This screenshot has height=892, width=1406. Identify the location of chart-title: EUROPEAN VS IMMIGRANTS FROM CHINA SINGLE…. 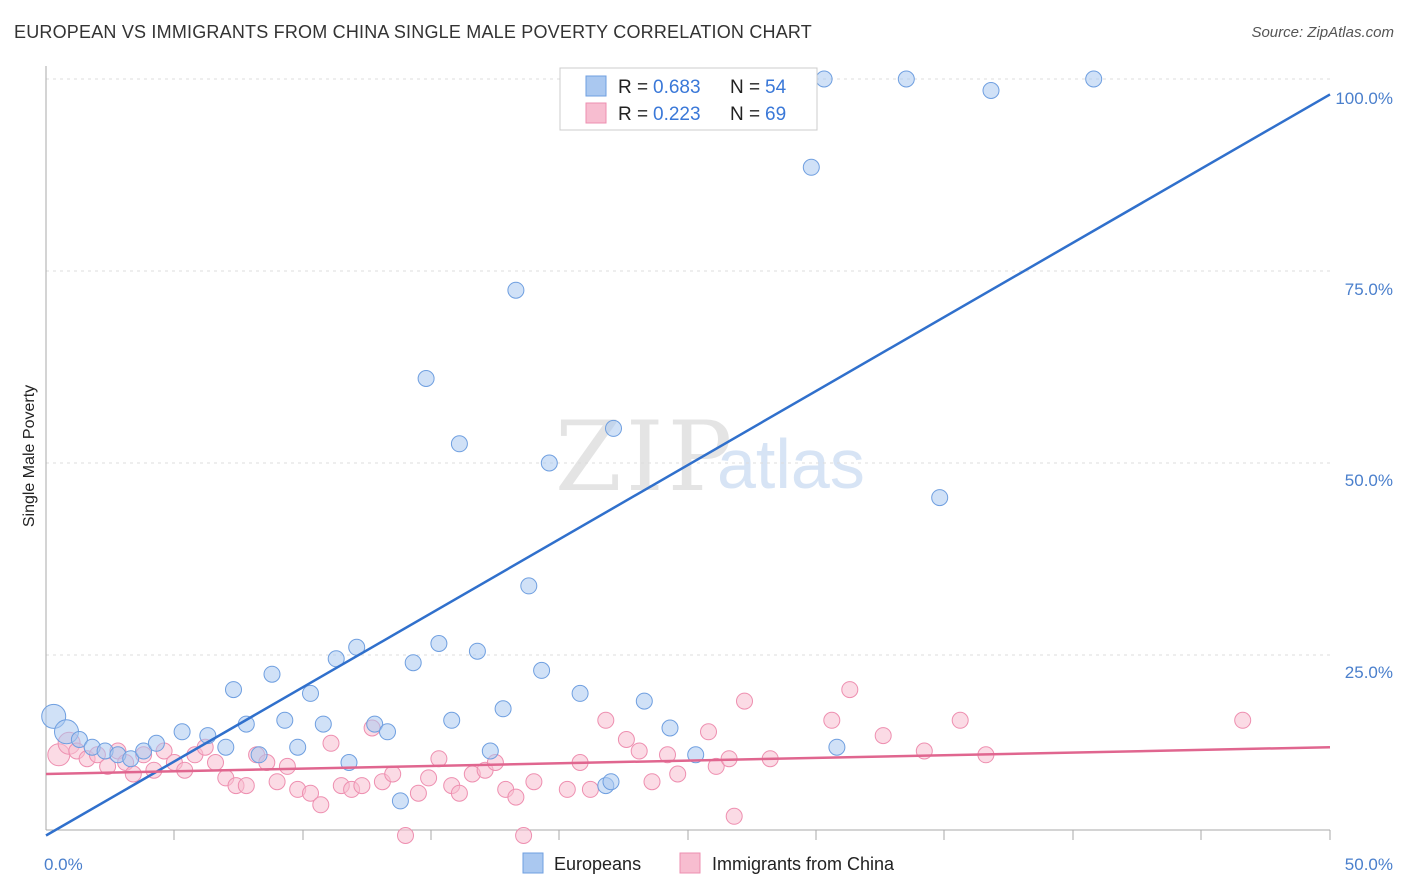
(413, 32).